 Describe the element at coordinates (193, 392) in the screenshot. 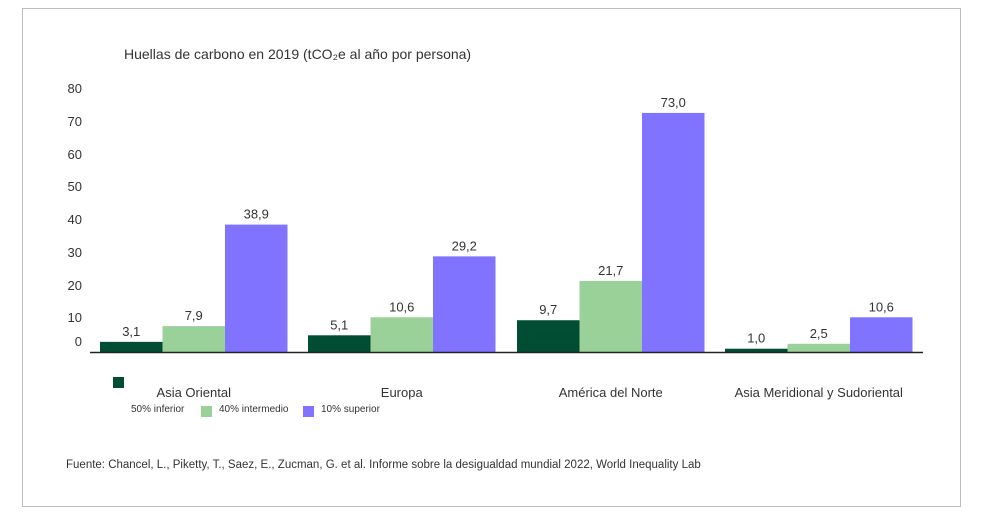

I see `x-tick-label: Asia Oriental` at that location.